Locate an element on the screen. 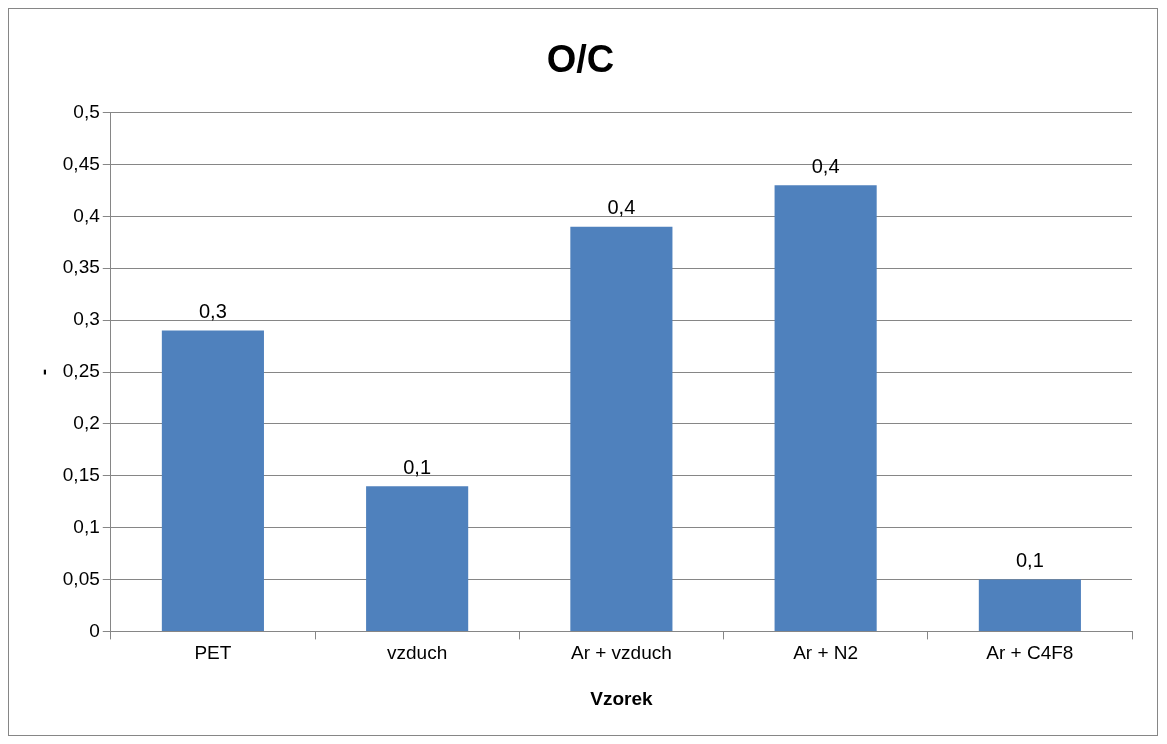 The image size is (1167, 744). y-tick-label: 0,25 is located at coordinates (81, 371).